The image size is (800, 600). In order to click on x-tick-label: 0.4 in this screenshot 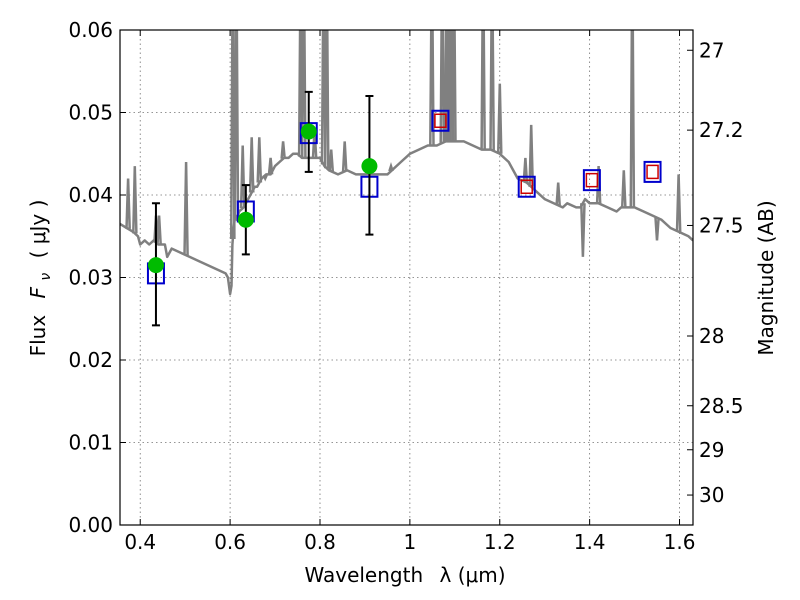, I will do `click(140, 542)`.